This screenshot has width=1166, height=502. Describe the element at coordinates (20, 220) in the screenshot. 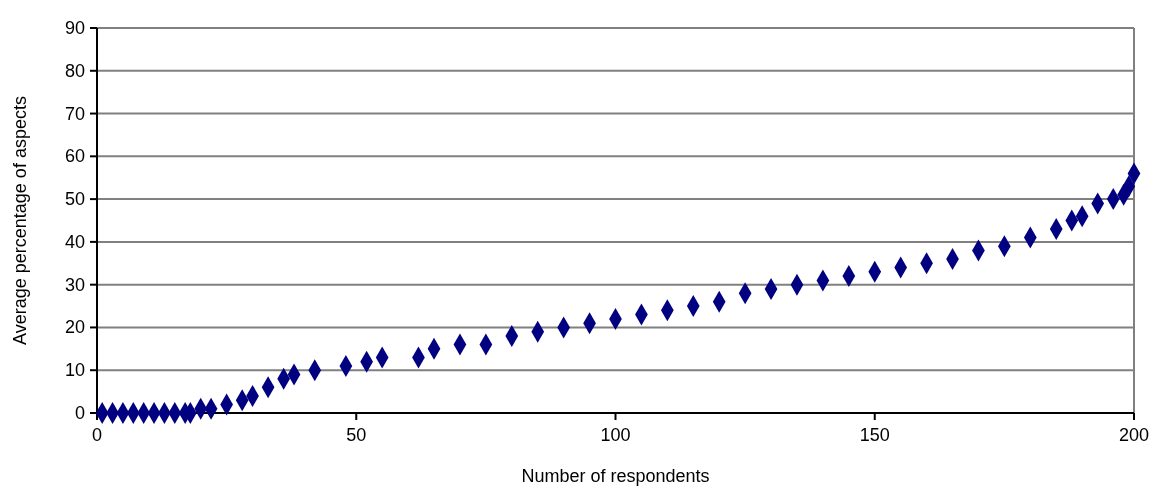

I see `y-axis-title: Average percentage of aspects` at that location.